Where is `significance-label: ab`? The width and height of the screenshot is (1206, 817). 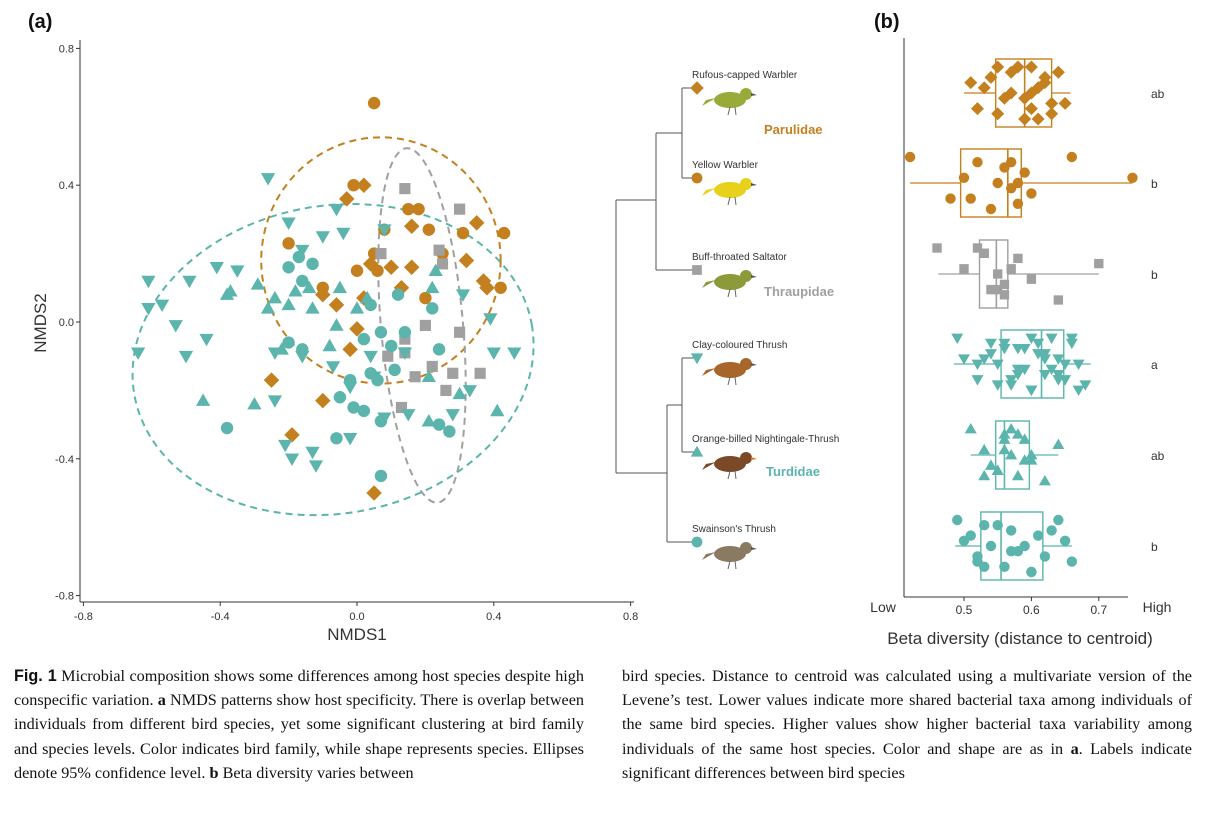
significance-label: ab is located at coordinates (1158, 456).